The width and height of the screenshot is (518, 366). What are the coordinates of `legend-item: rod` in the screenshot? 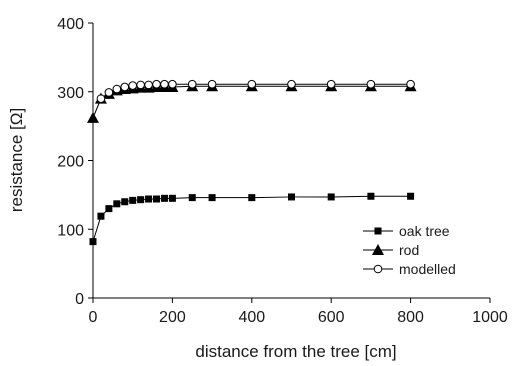 It's located at (391, 250).